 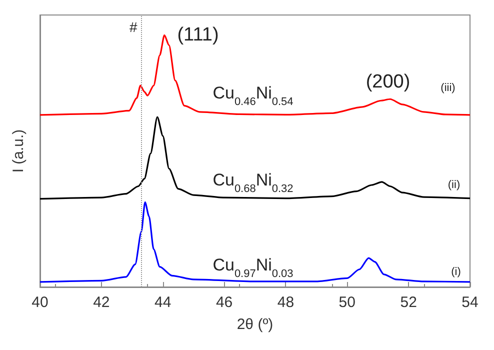 What do you see at coordinates (40, 302) in the screenshot?
I see `x-tick-label: 40` at bounding box center [40, 302].